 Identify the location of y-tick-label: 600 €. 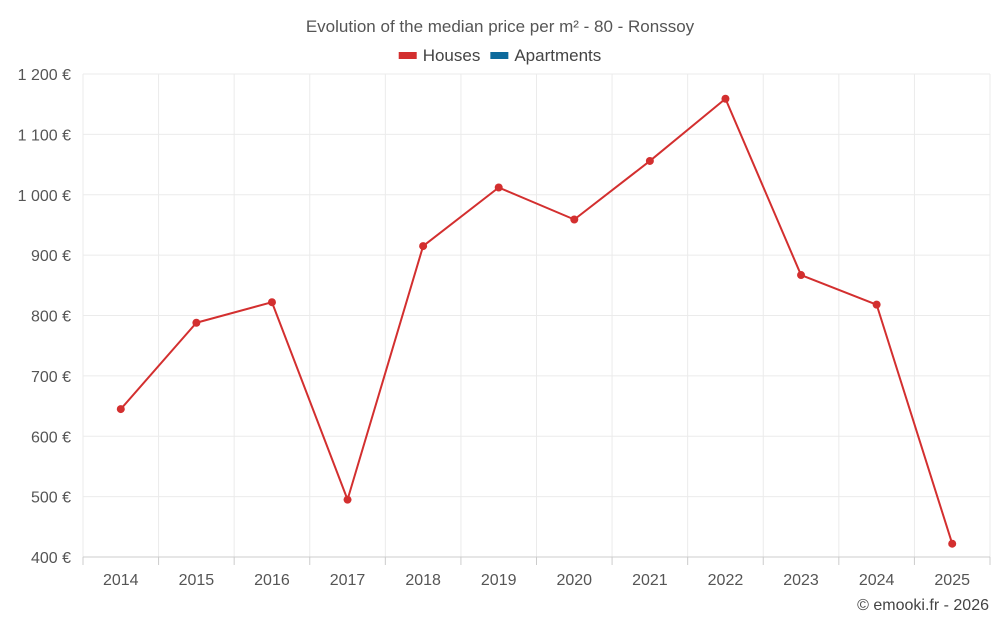
(51, 437).